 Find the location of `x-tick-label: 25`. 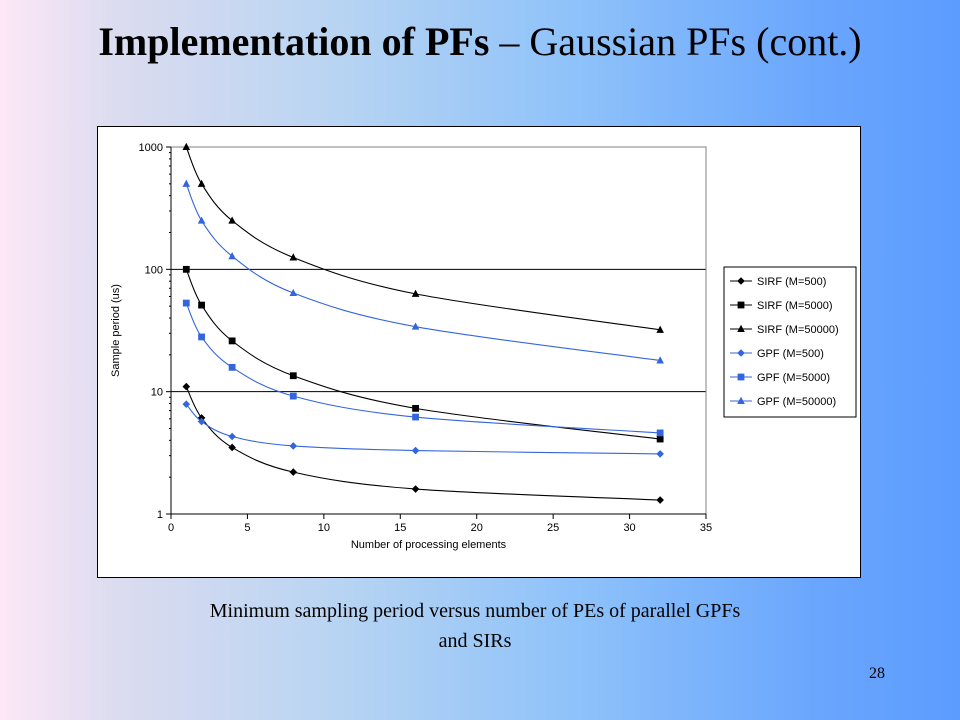

x-tick-label: 25 is located at coordinates (553, 528).